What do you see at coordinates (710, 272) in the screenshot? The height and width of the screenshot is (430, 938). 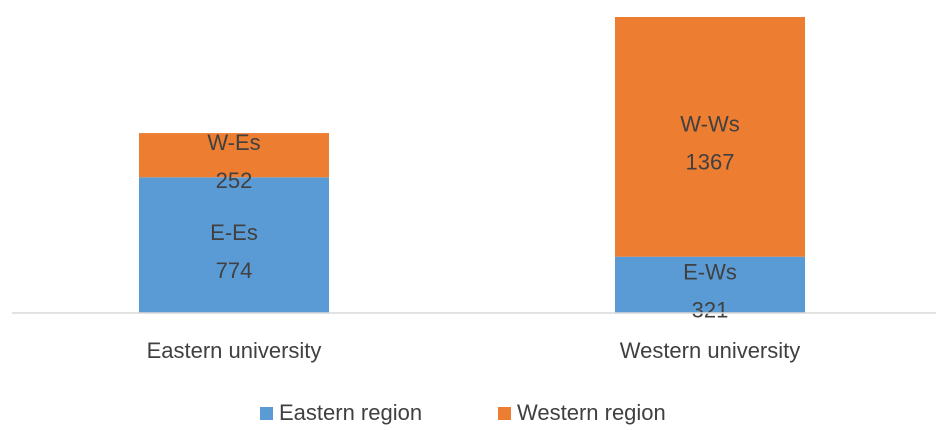 I see `segment-name-label: E-Ws` at bounding box center [710, 272].